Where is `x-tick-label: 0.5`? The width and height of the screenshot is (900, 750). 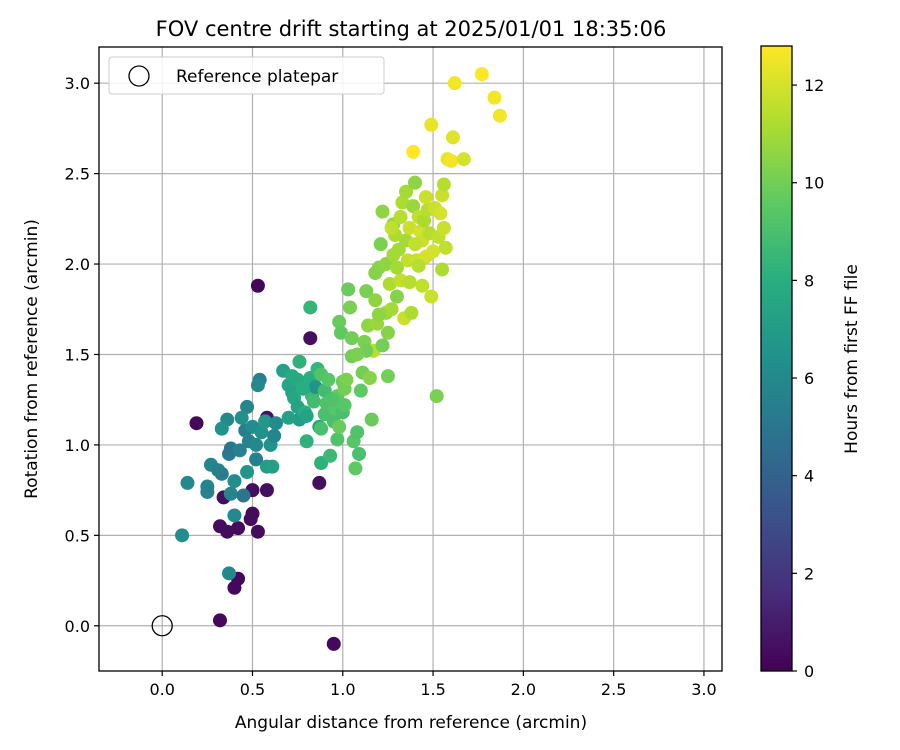
x-tick-label: 0.5 is located at coordinates (252, 689).